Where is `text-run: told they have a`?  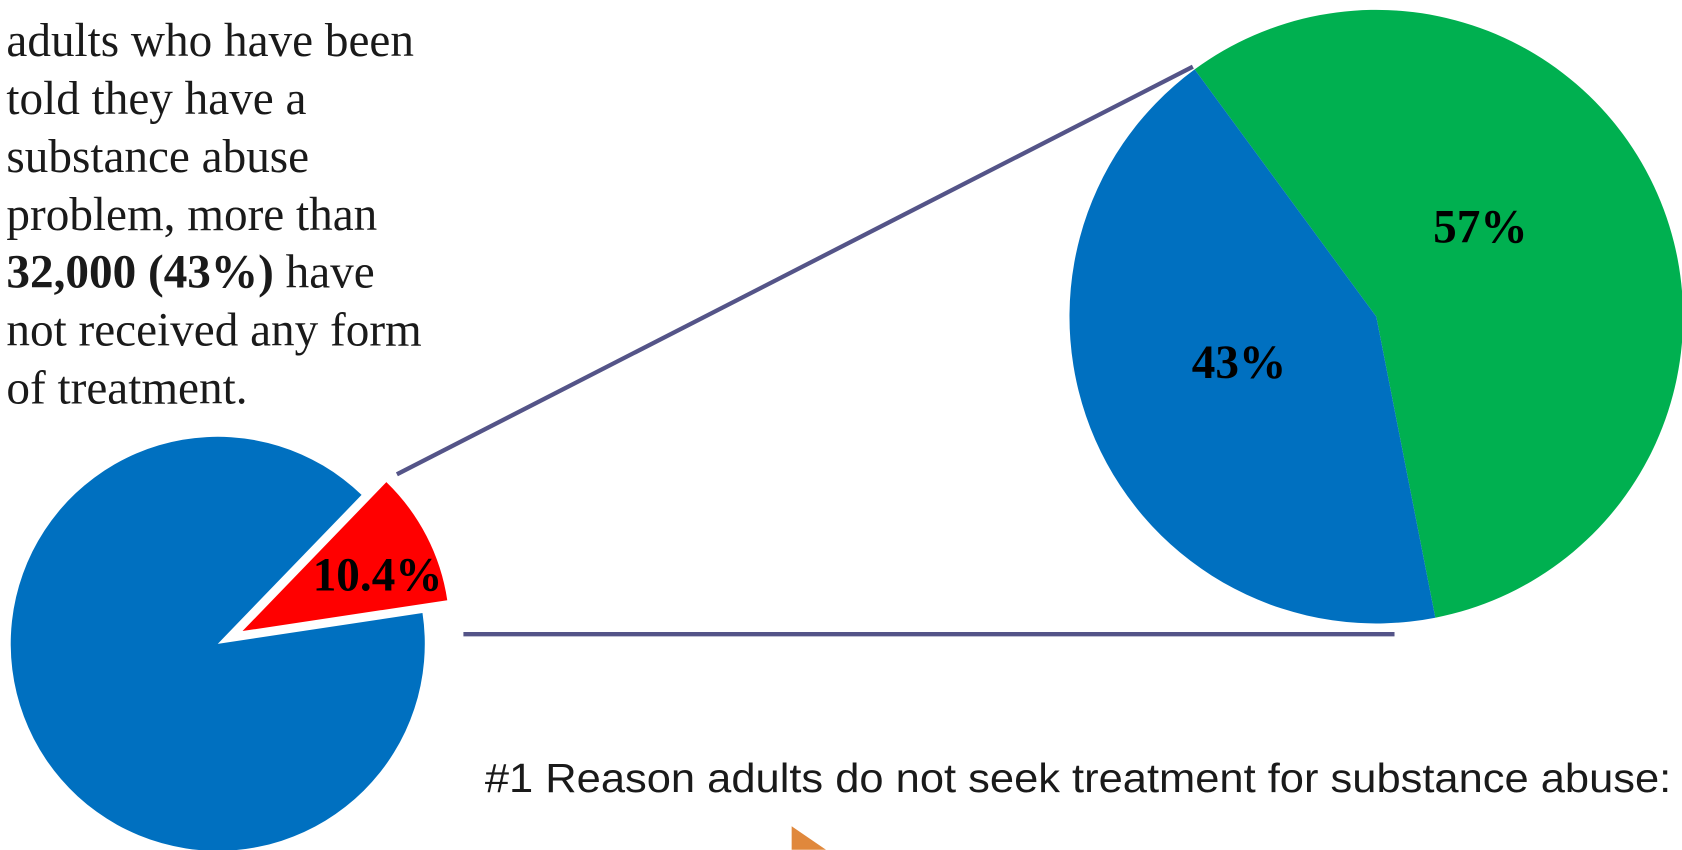 text-run: told they have a is located at coordinates (156, 99).